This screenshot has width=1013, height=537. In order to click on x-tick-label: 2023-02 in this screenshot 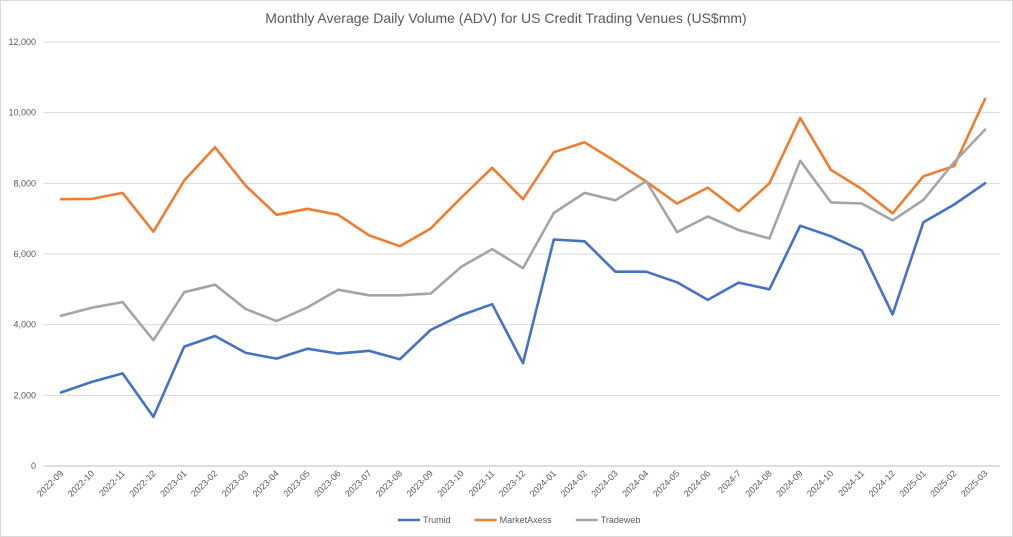, I will do `click(204, 483)`.